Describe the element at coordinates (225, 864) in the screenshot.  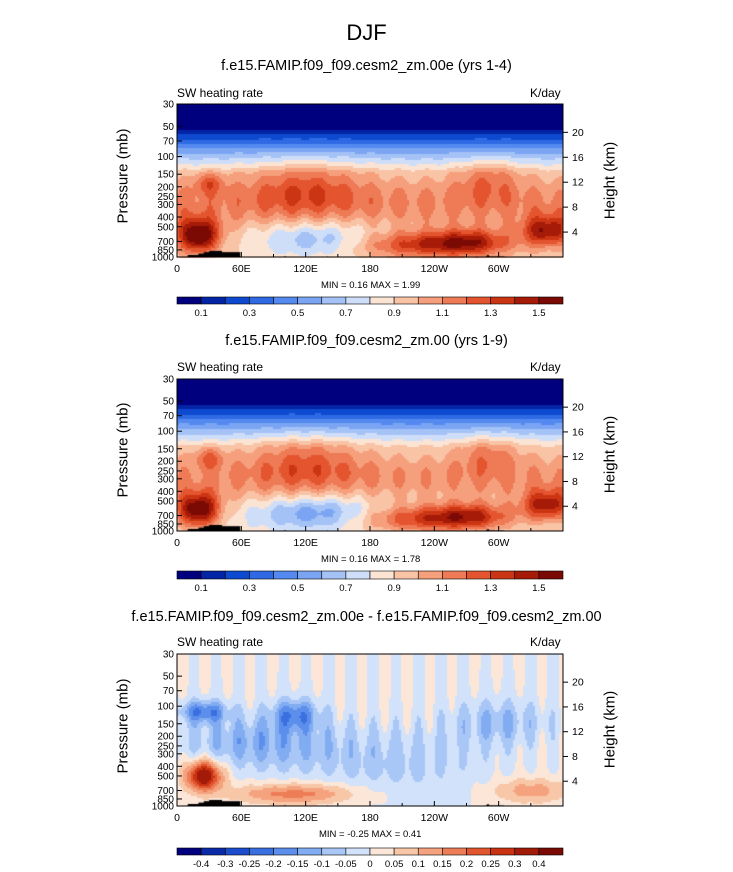
I see `colorbar-label: -0.3` at that location.